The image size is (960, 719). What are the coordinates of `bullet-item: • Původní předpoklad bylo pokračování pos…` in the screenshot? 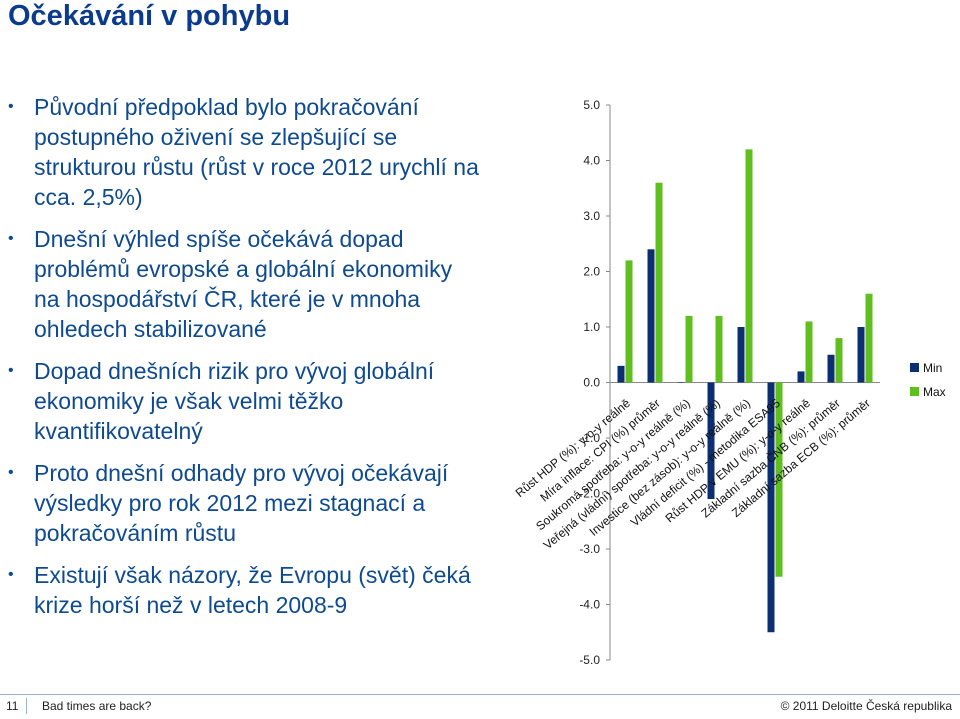 It's located at (240, 152).